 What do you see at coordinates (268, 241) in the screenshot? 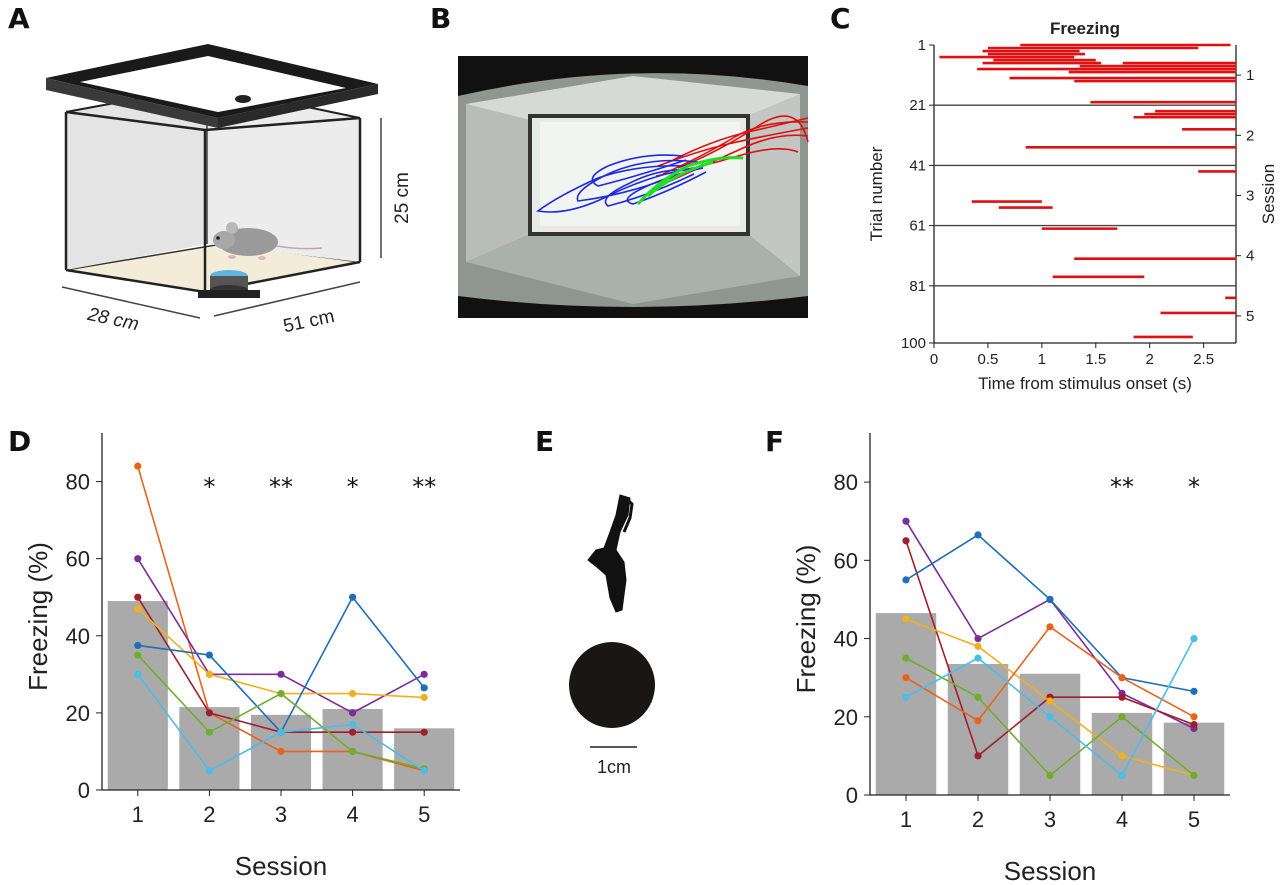
I see `mouse-icon` at bounding box center [268, 241].